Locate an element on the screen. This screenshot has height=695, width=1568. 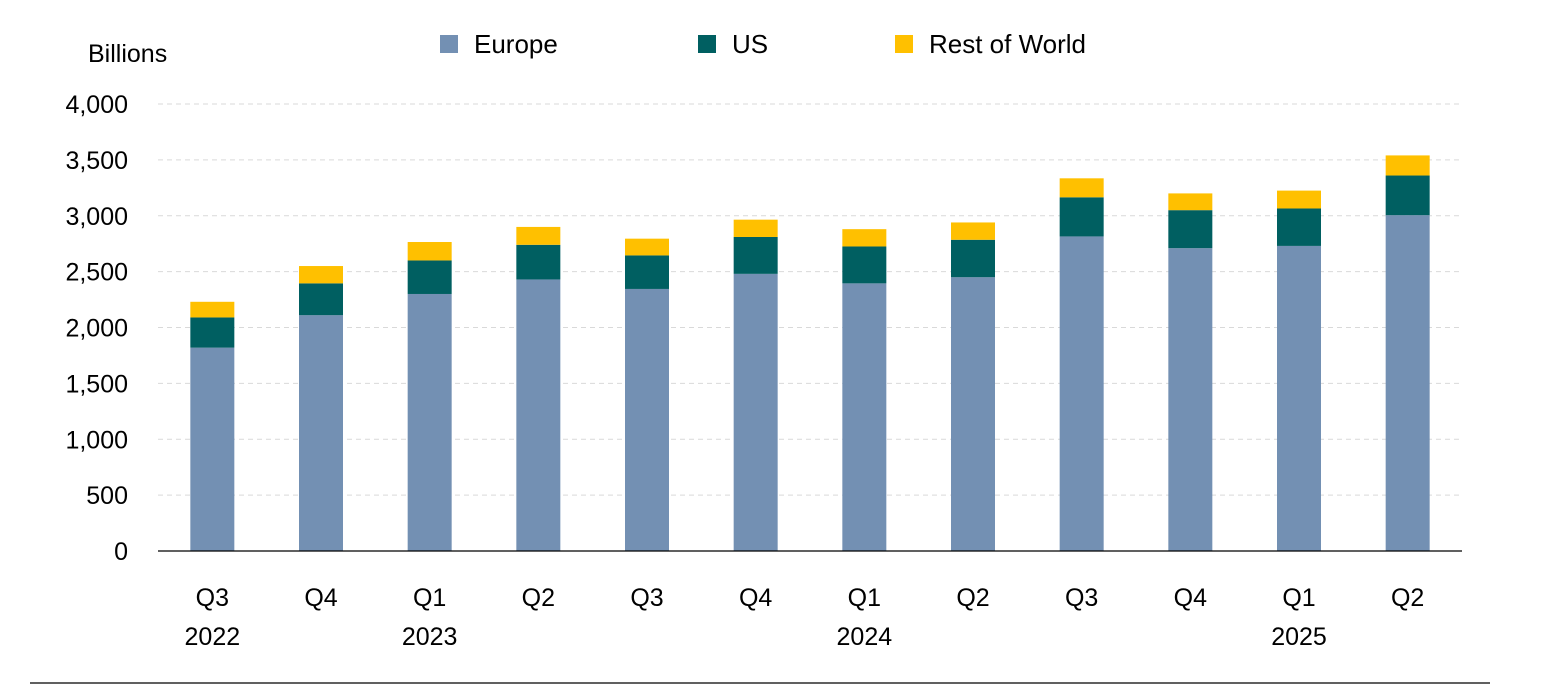
y-tick-label: 1,000 is located at coordinates (96, 440).